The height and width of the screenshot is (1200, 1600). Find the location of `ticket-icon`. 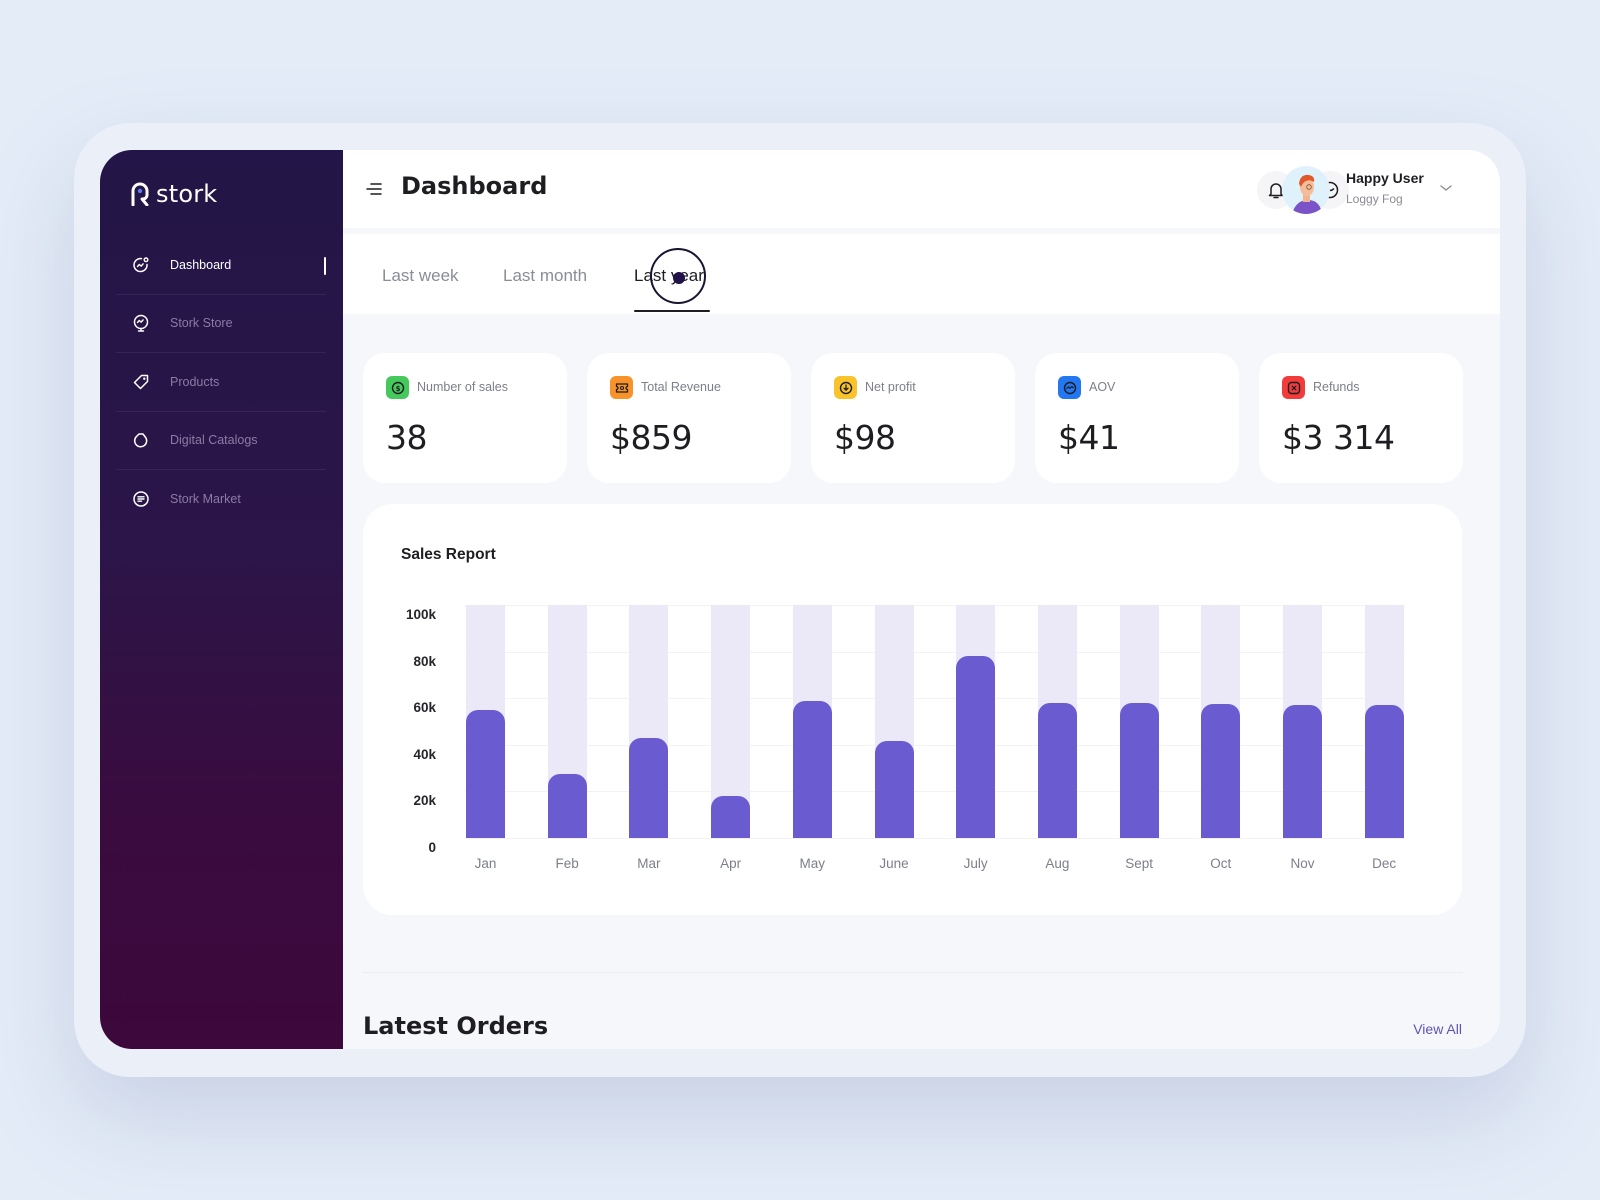

ticket-icon is located at coordinates (621, 387).